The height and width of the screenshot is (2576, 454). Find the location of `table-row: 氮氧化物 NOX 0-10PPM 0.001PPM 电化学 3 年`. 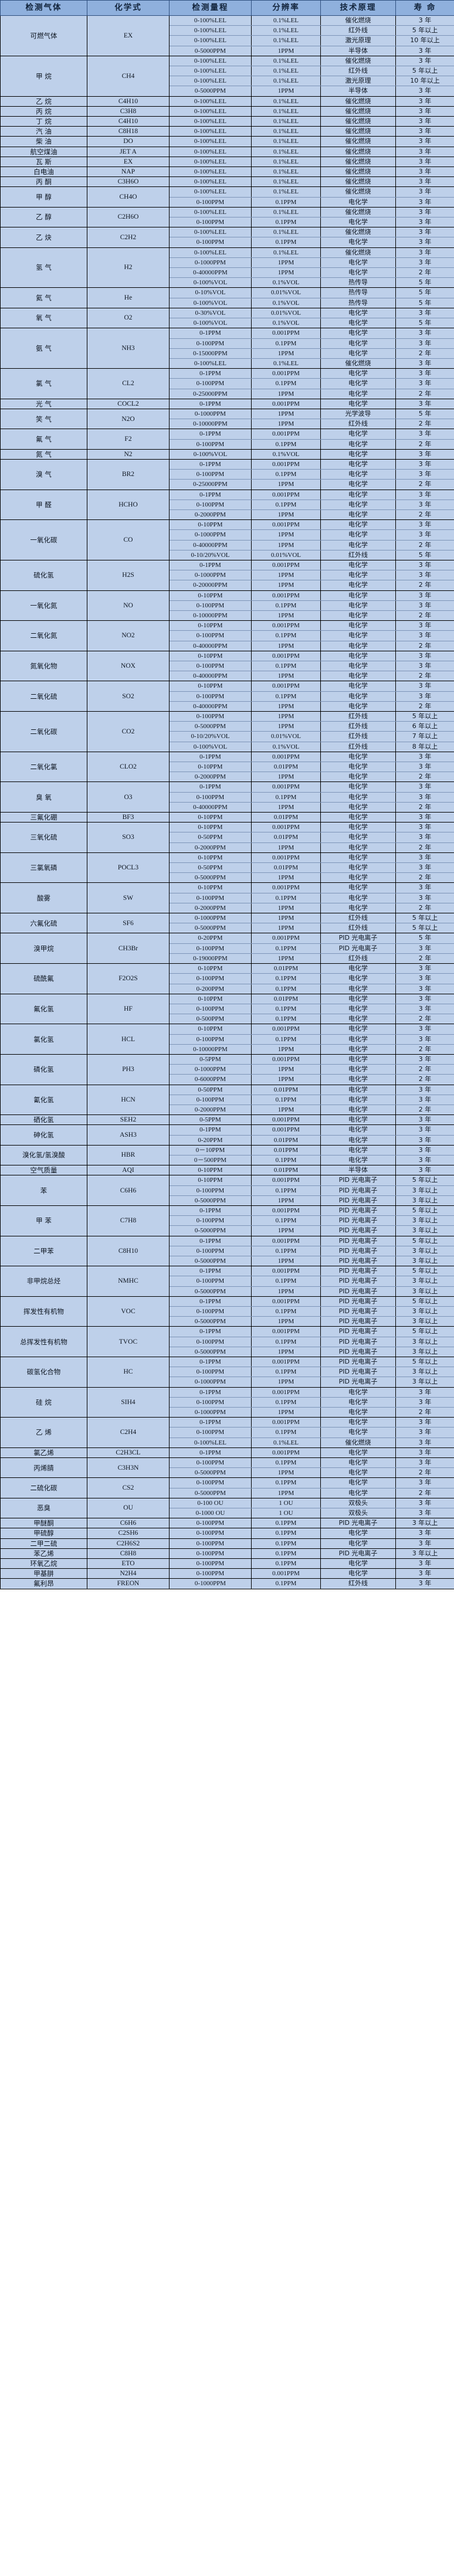

table-row: 氮氧化物 NOX 0-10PPM 0.001PPM 电化学 3 年 is located at coordinates (227, 666).